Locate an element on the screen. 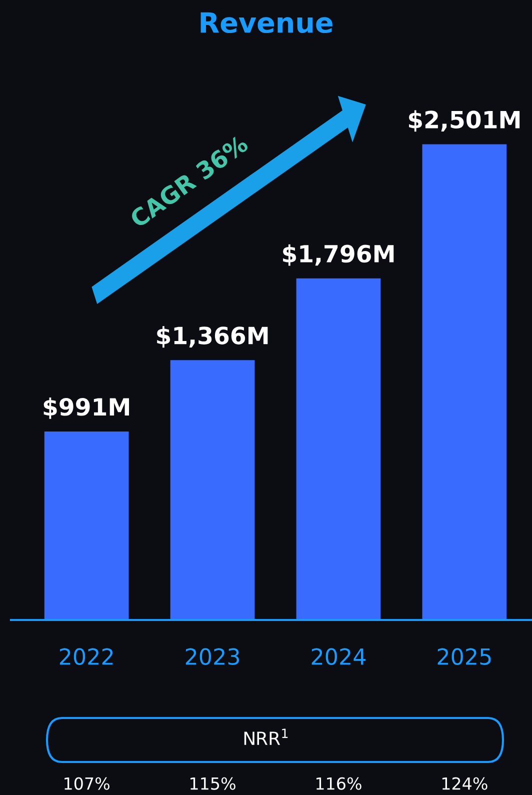  x-tick-label: 2023 is located at coordinates (213, 656).